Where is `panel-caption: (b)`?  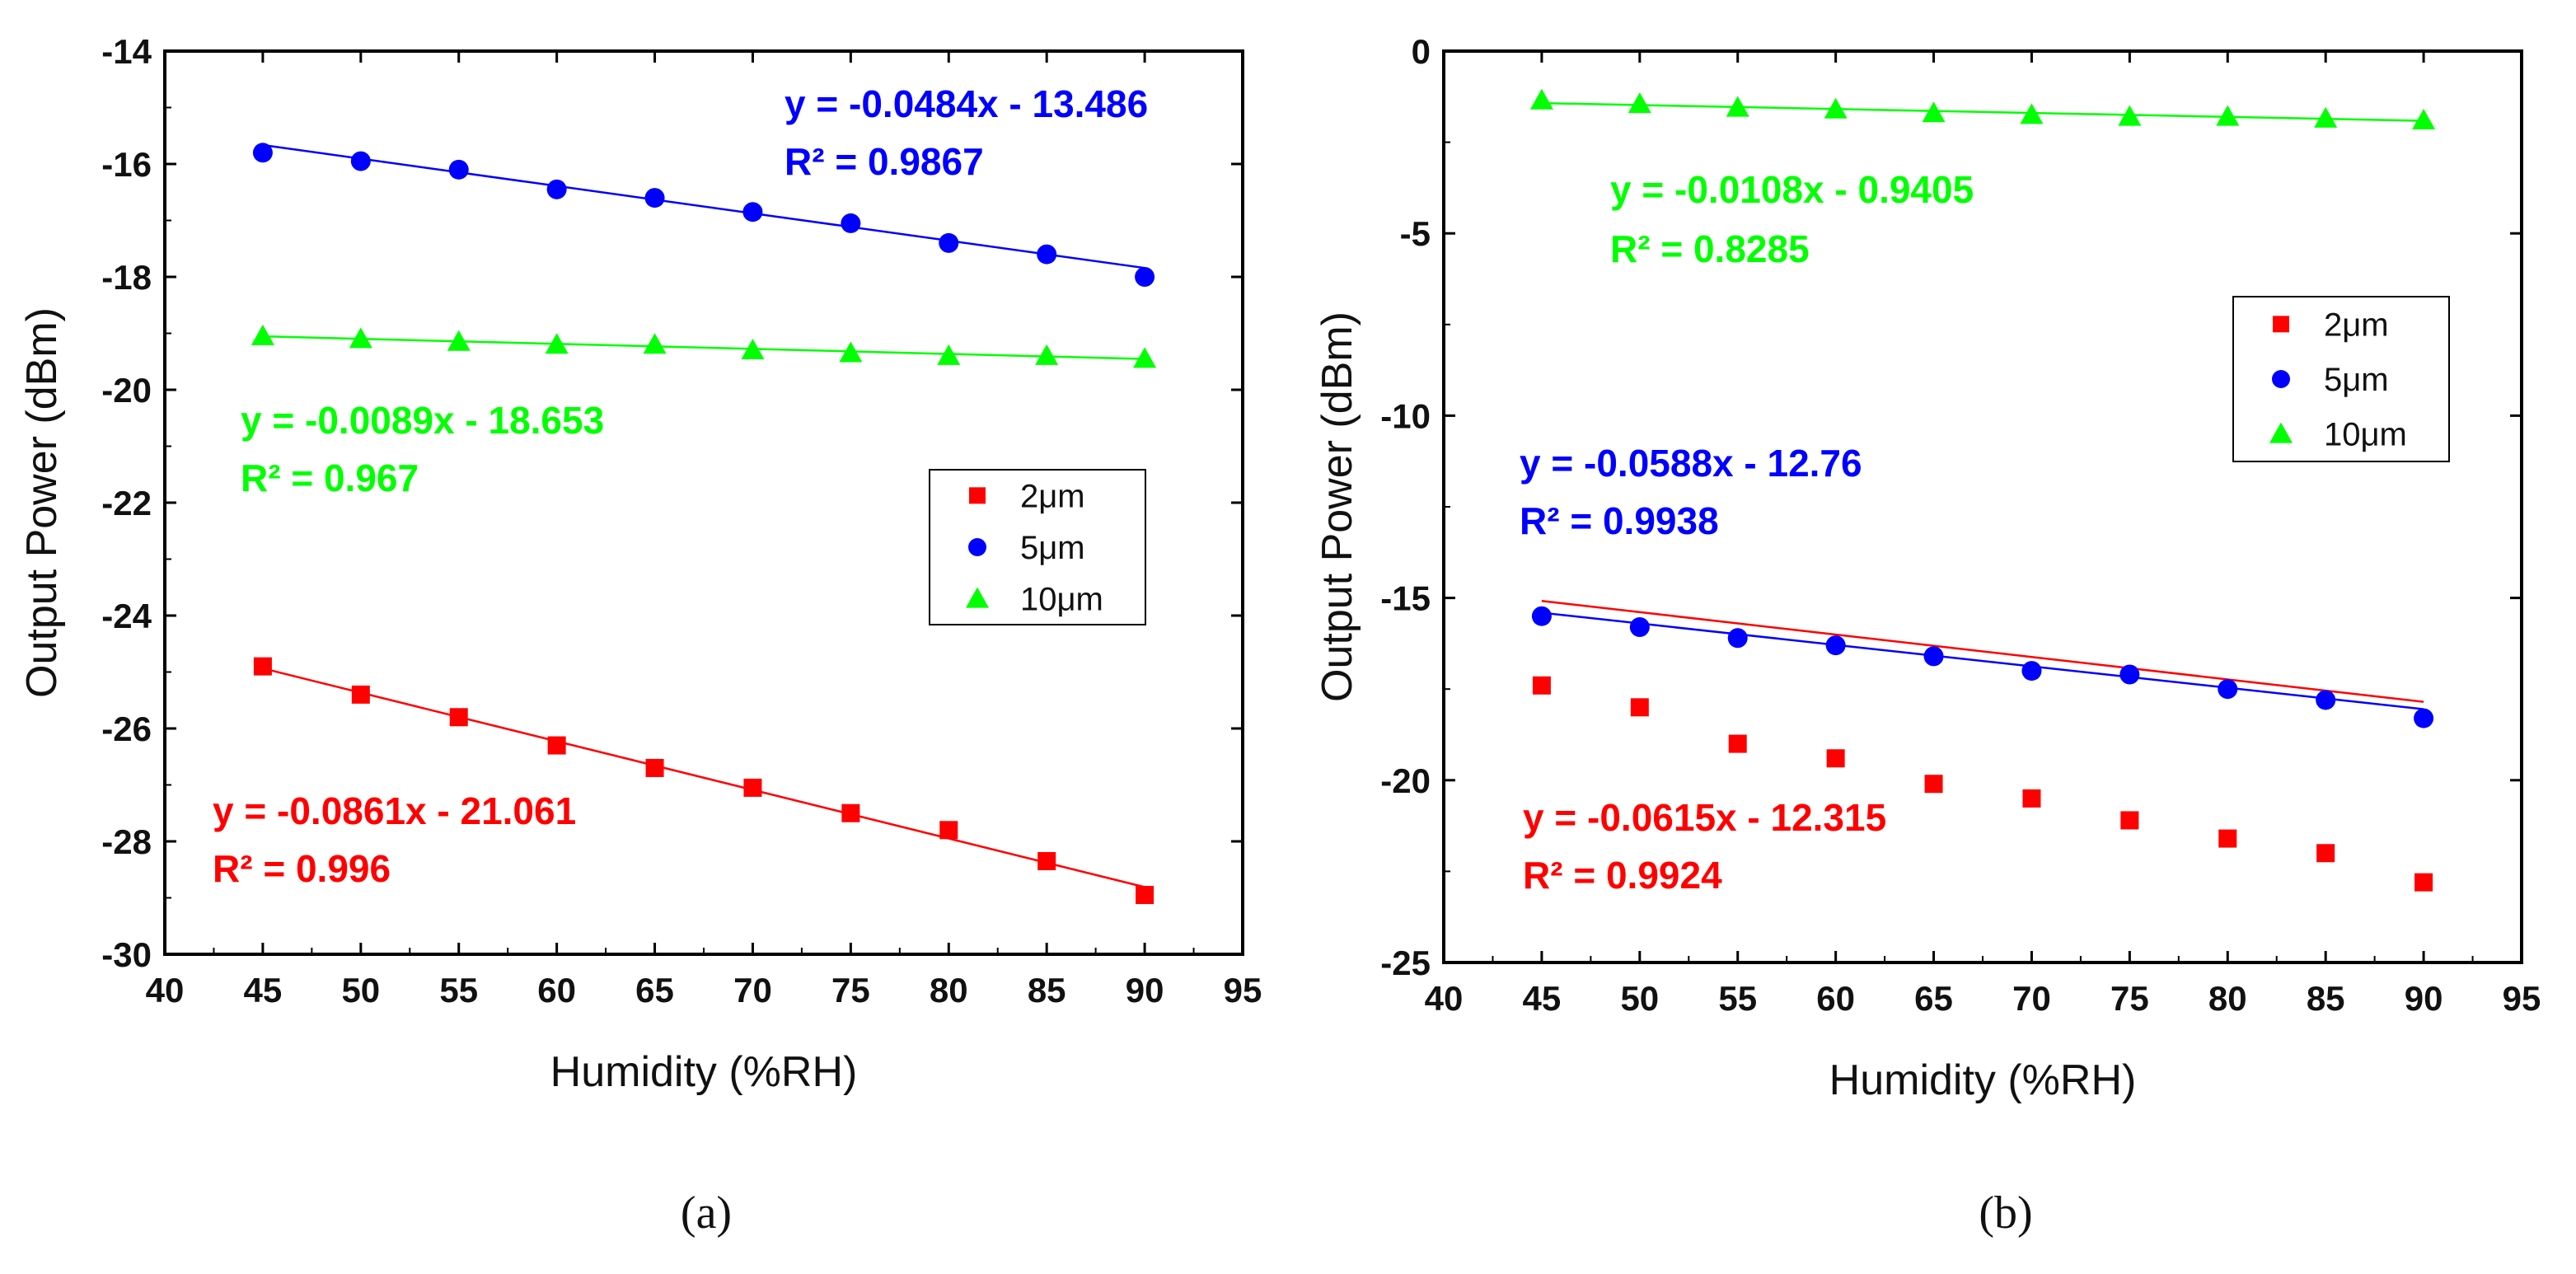
panel-caption: (b) is located at coordinates (2005, 1213).